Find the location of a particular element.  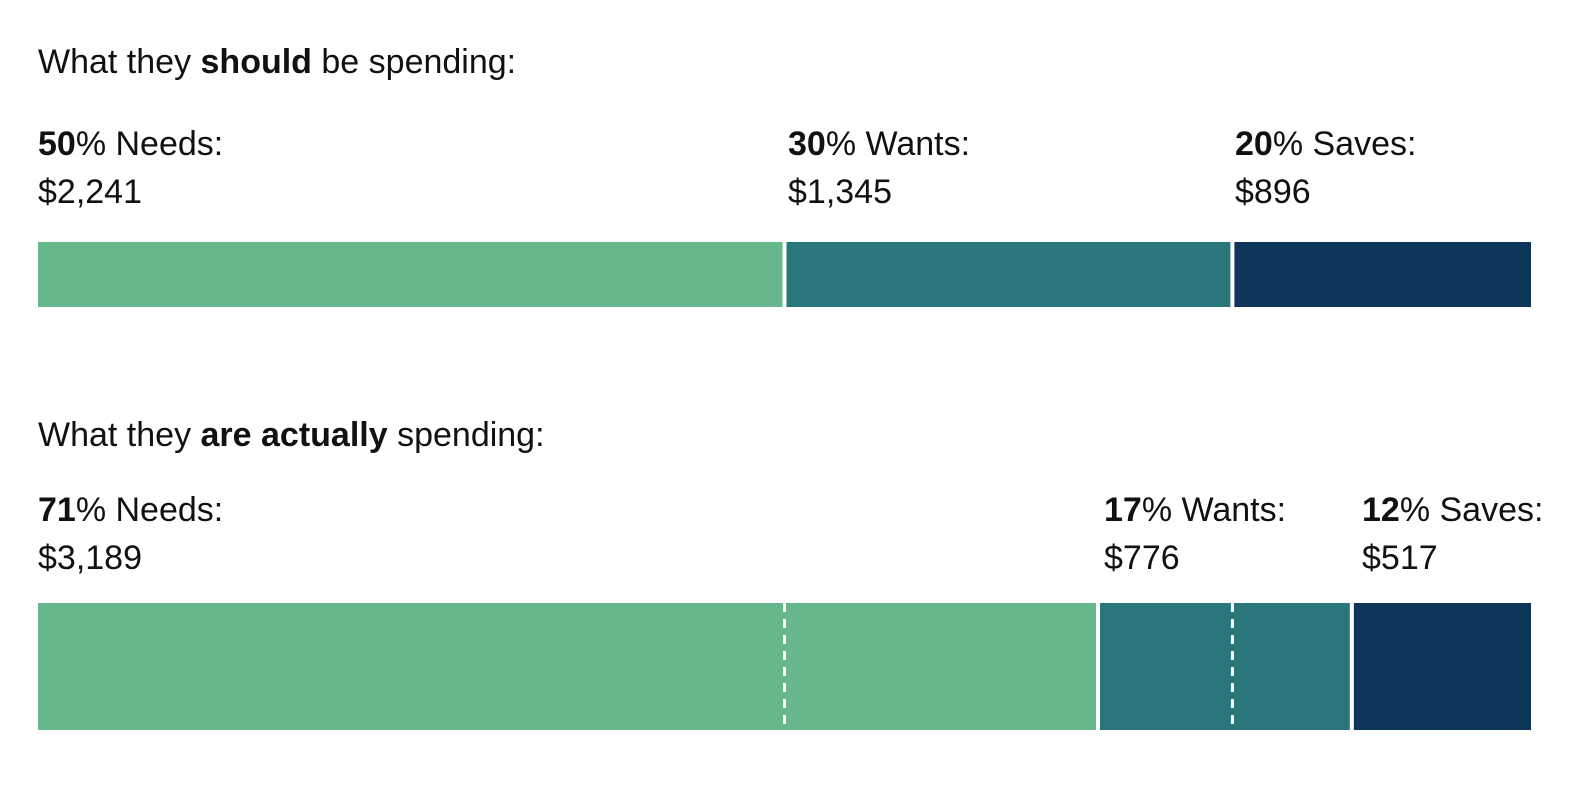

chart-2-needs-percent: 71 is located at coordinates (57, 510).